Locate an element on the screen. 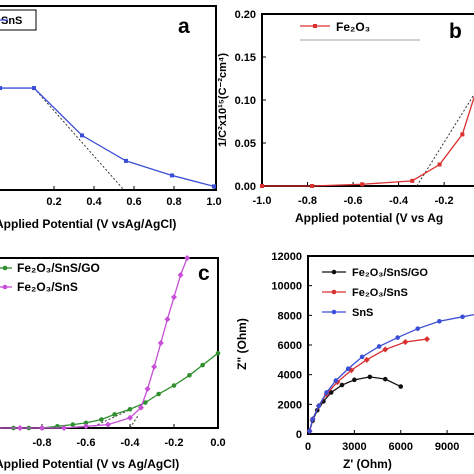 The width and height of the screenshot is (474, 474). panel-a-xlabel: Applied Potential (V vsAg/AgCl) is located at coordinates (88, 224).